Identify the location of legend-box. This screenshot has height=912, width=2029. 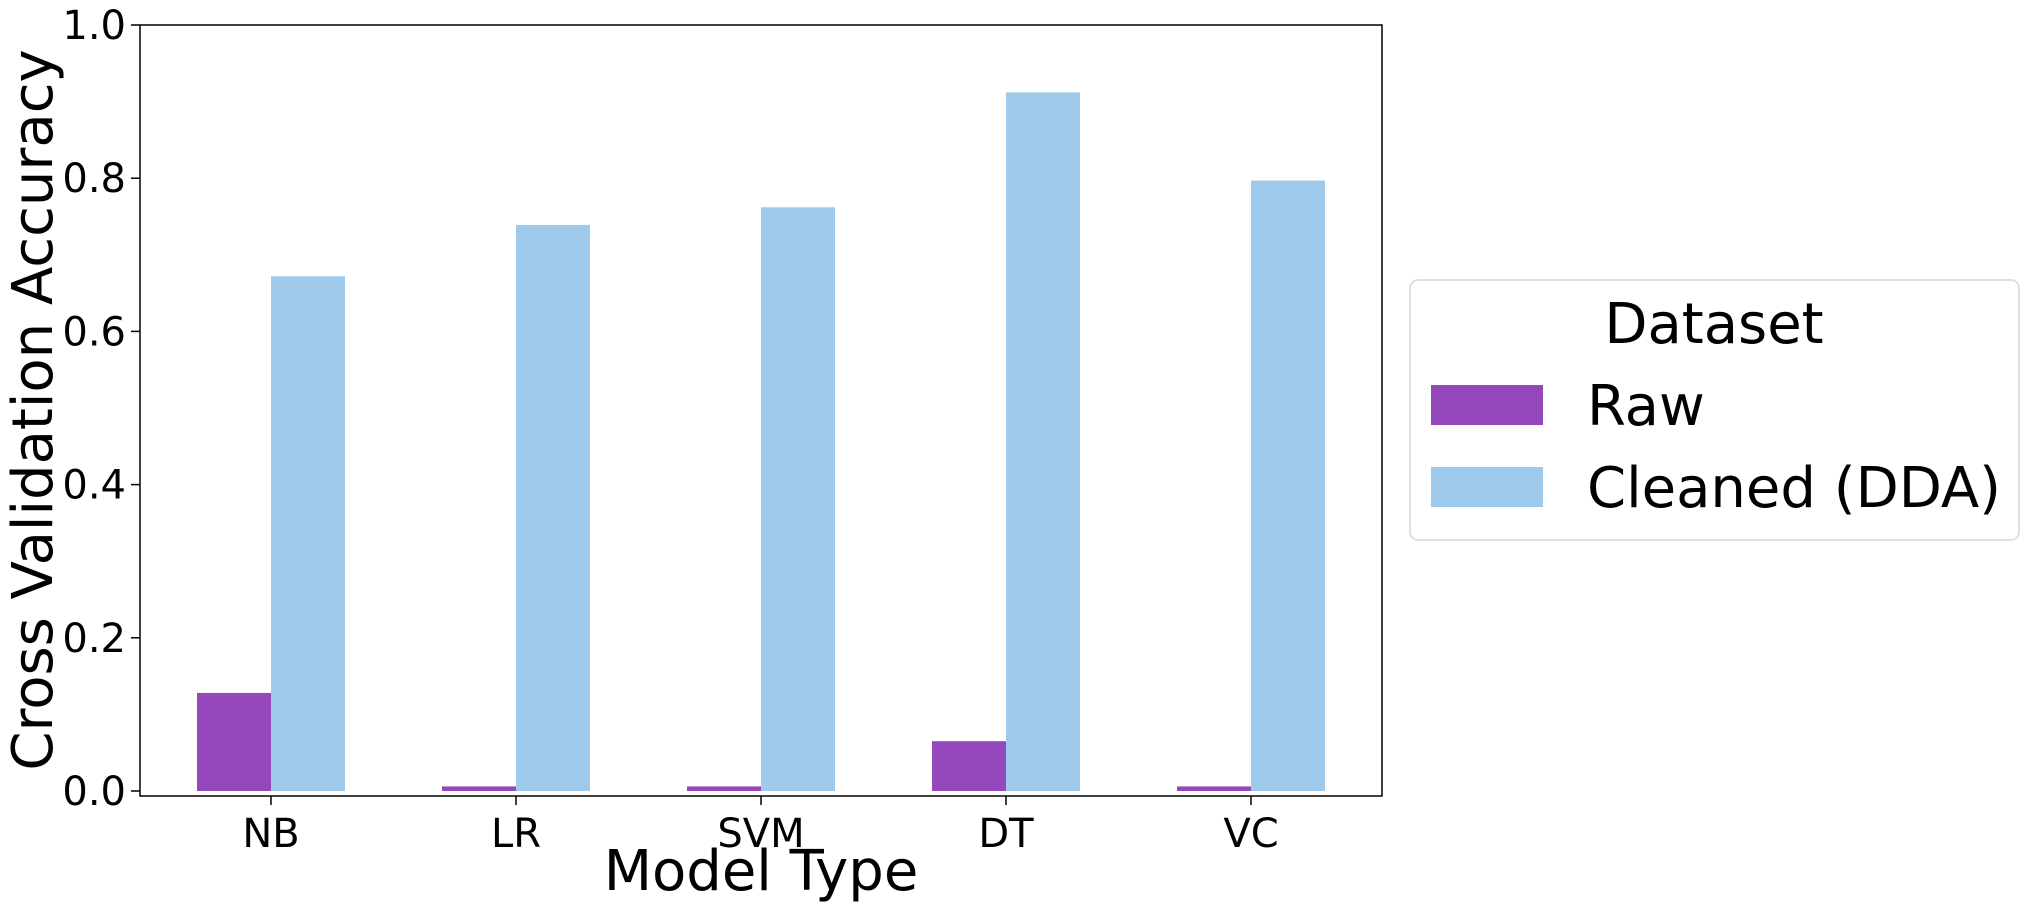
(1714, 410).